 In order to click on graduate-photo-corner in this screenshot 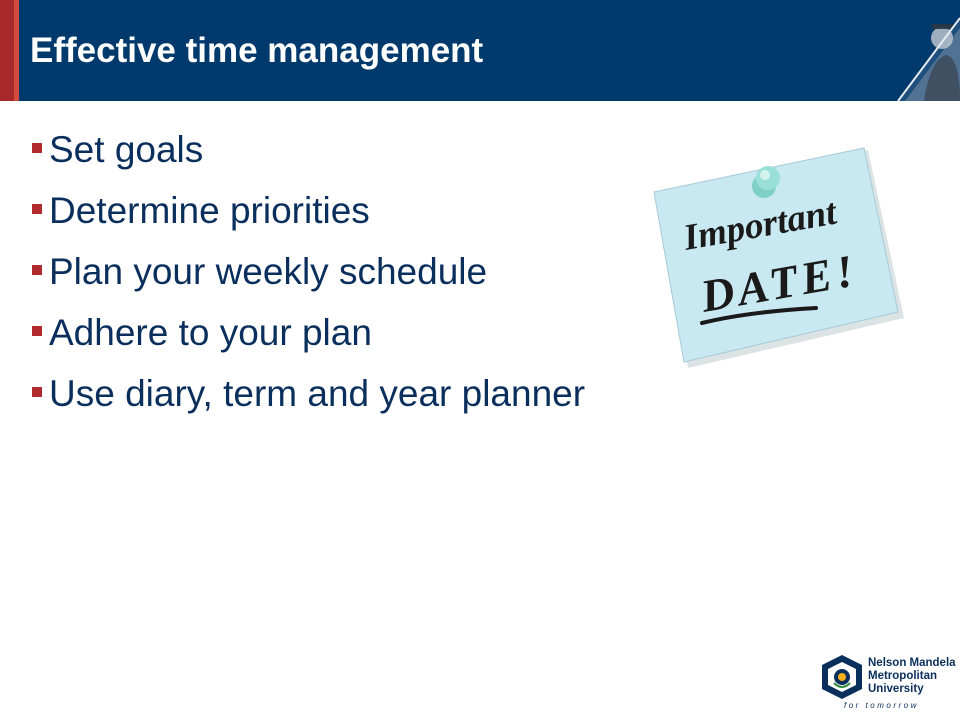, I will do `click(928, 59)`.